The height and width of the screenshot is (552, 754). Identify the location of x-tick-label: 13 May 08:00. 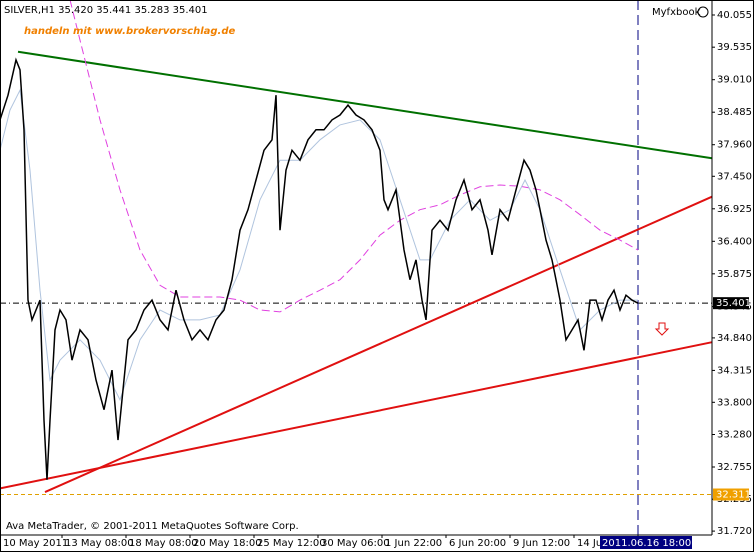
(99, 543).